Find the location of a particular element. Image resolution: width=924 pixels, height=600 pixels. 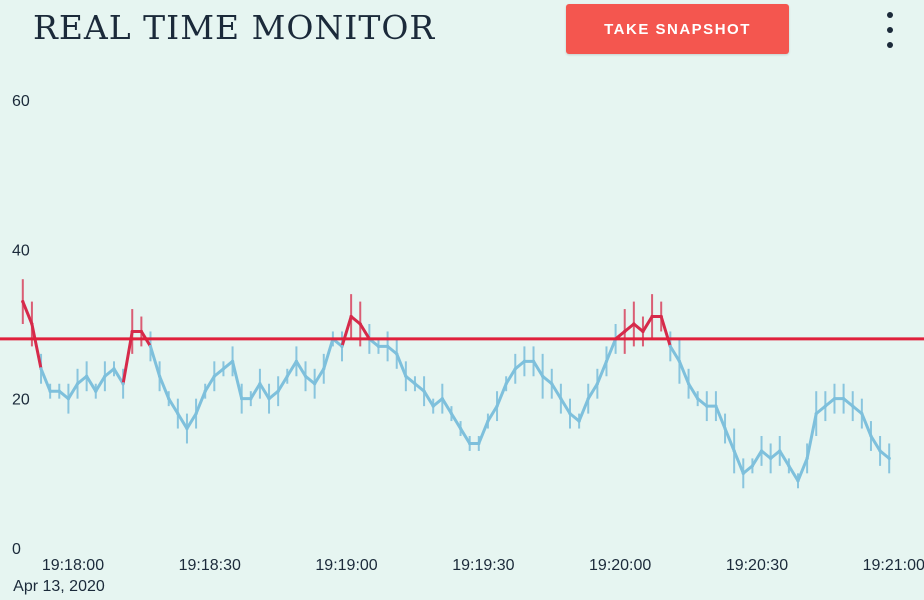

vertical-dots-icon is located at coordinates (890, 30).